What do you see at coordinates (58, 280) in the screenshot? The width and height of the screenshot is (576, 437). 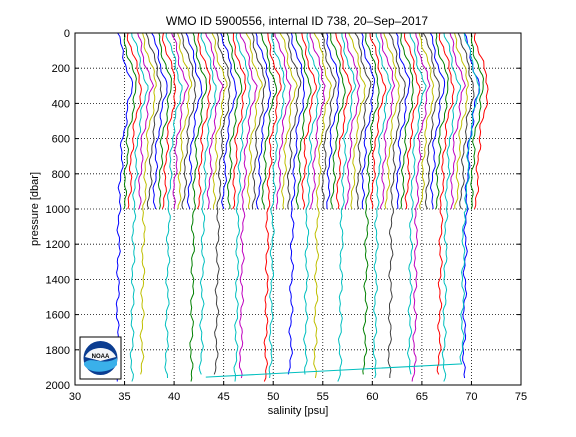 I see `y-tick-label: 1400` at bounding box center [58, 280].